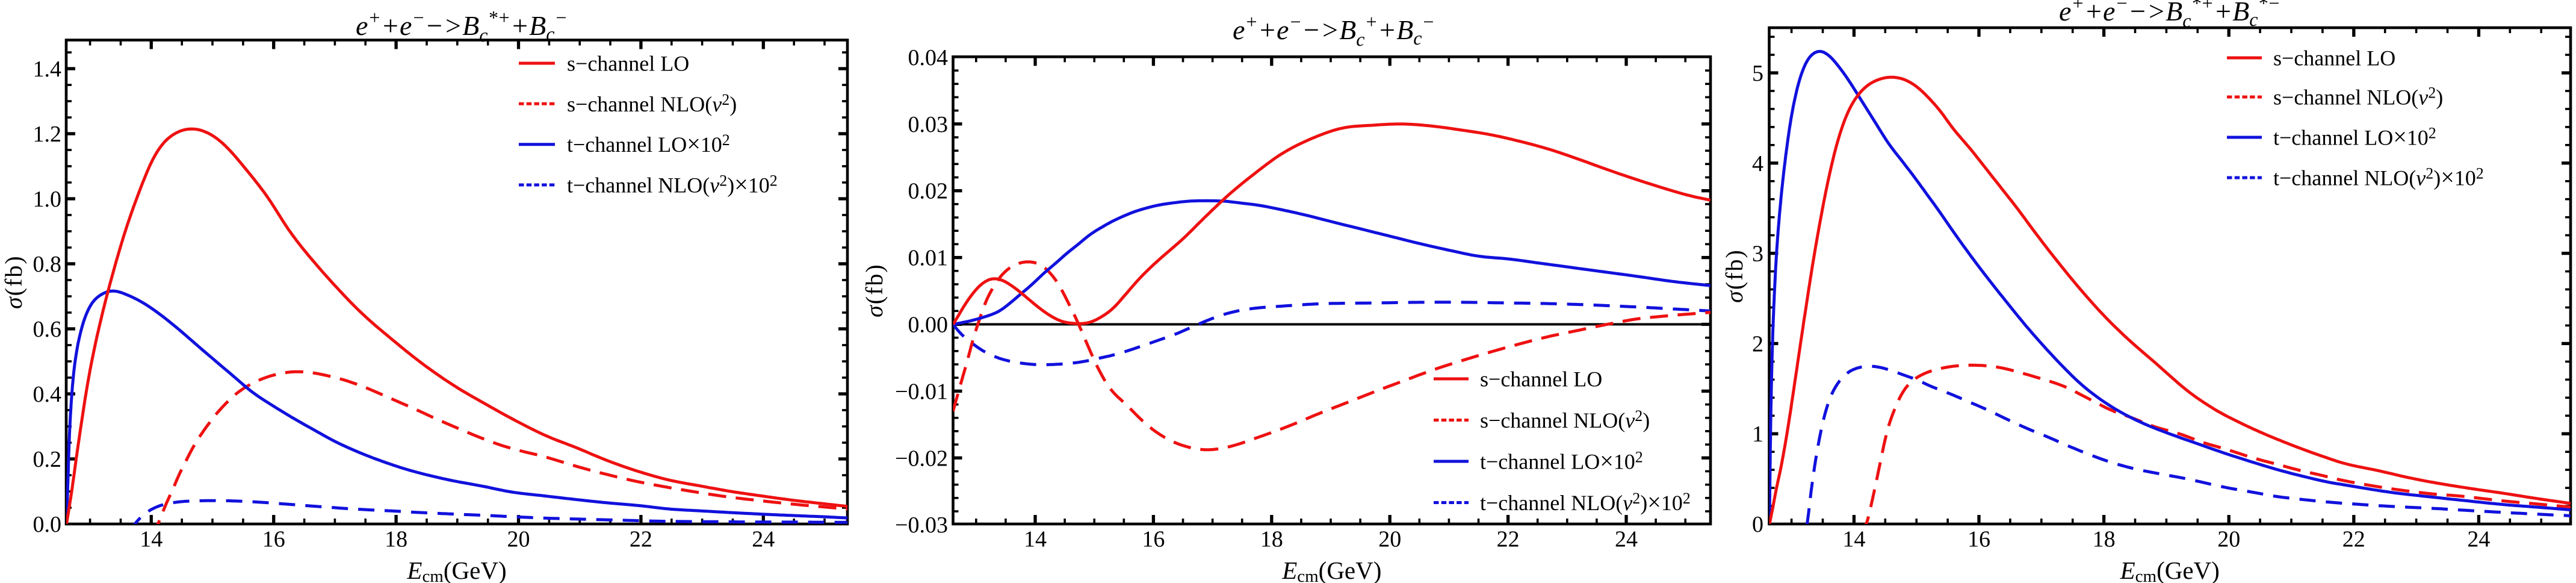 This screenshot has width=2576, height=583. What do you see at coordinates (929, 125) in the screenshot?
I see `svg-text: 0.03` at bounding box center [929, 125].